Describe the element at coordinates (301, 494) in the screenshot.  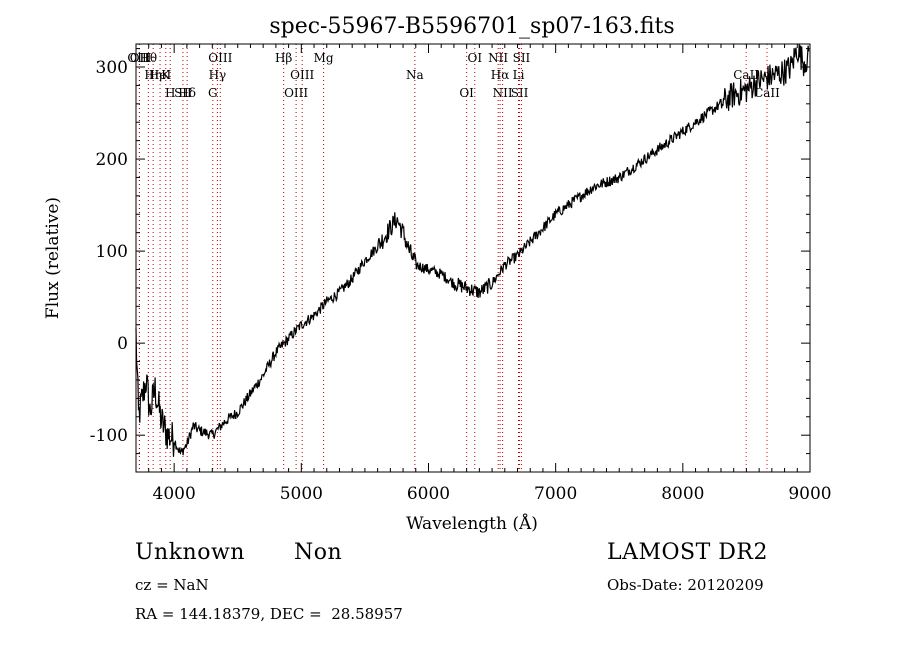
I see `x-tick-label: 5000` at that location.